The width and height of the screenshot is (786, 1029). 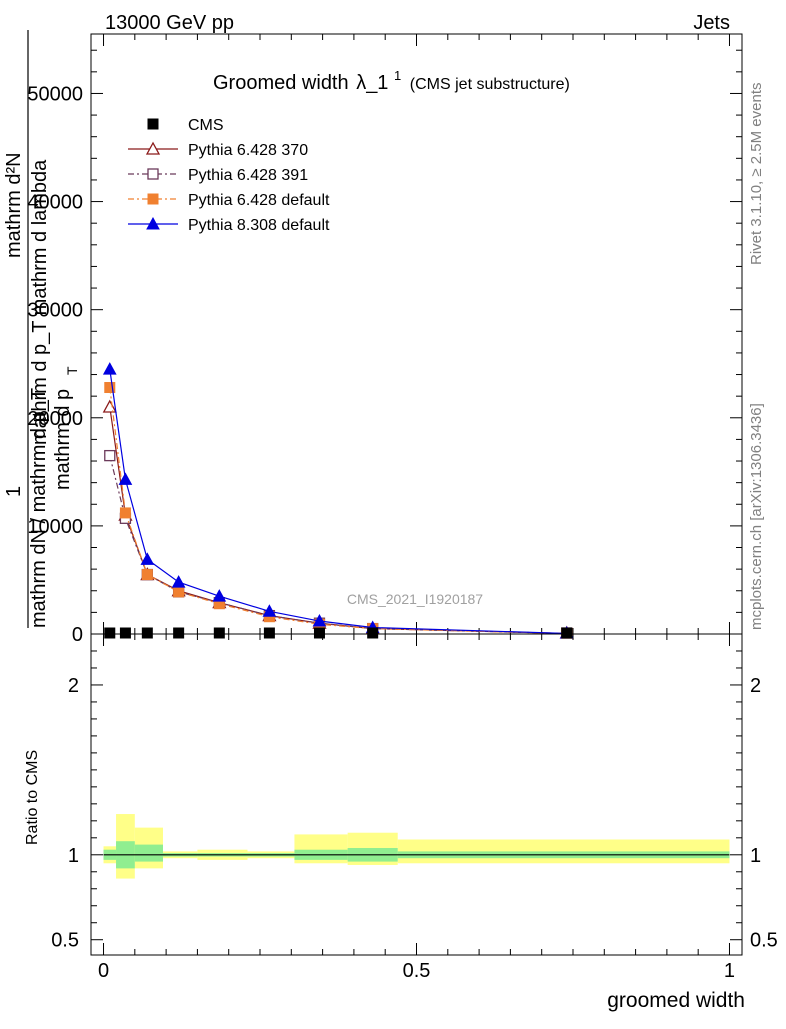 I want to click on rivet-label: Rivet 3.1.10, ≥ 2.5M events, so click(x=756, y=174).